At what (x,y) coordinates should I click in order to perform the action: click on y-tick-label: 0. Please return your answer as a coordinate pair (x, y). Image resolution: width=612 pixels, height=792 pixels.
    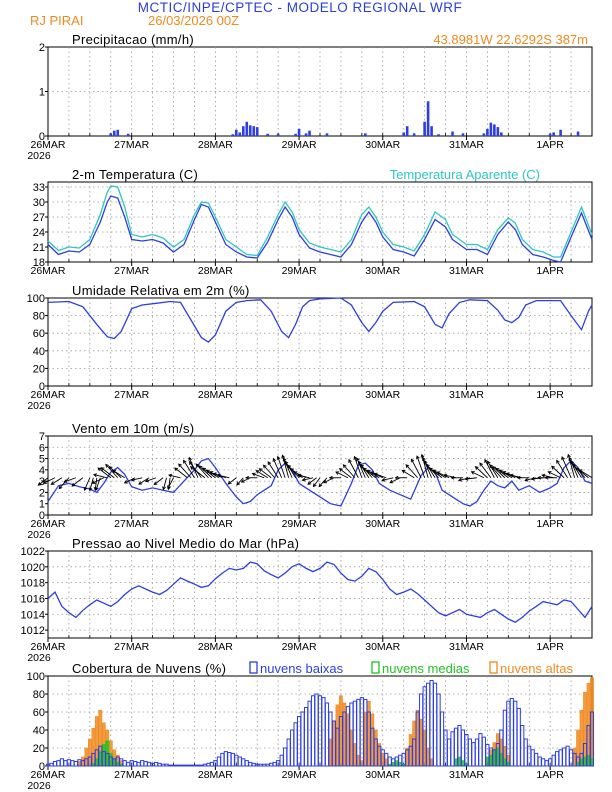
    Looking at the image, I should click on (42, 516).